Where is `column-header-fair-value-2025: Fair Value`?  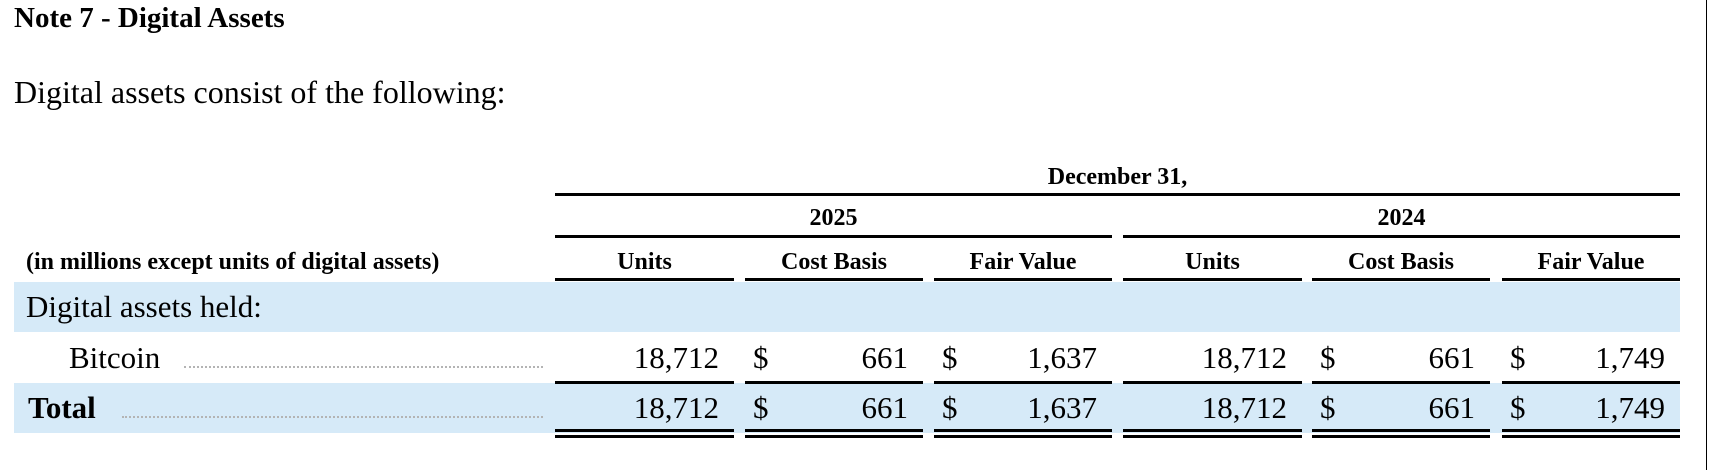
column-header-fair-value-2025: Fair Value is located at coordinates (1023, 262).